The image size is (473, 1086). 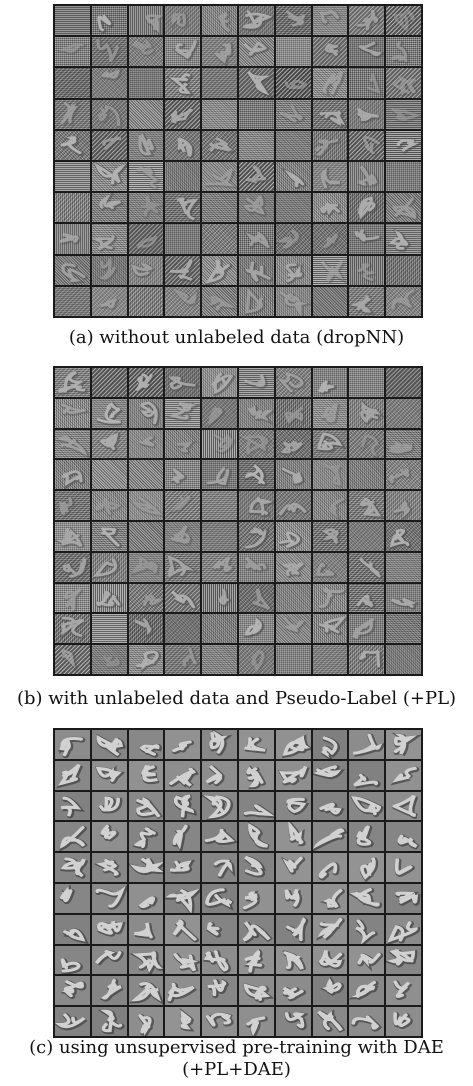 I want to click on caption-c-line2: (+PL+DAE), so click(x=236, y=1069).